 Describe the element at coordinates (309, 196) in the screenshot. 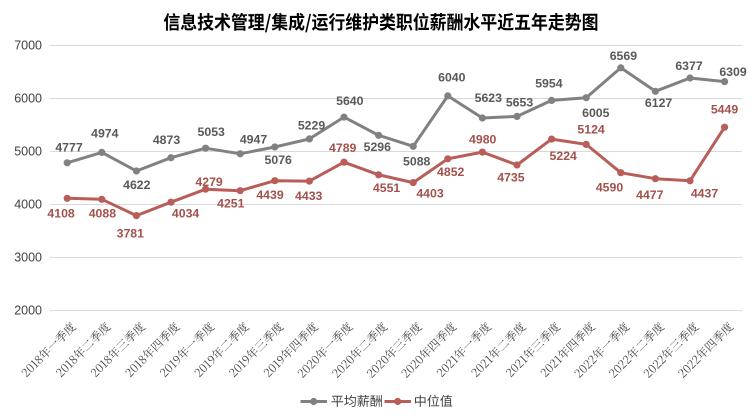

I see `svg-text: 4433` at that location.